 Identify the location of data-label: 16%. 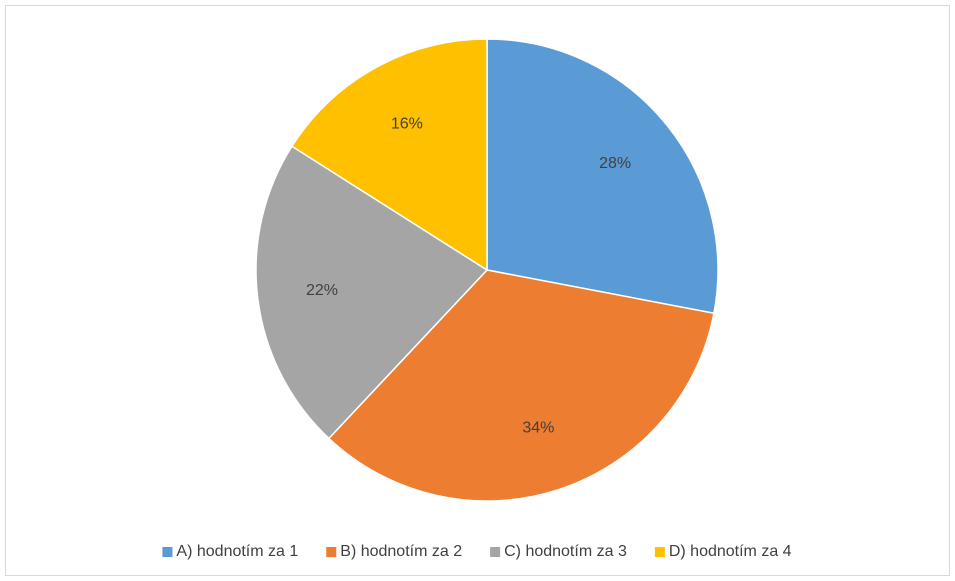
(407, 123).